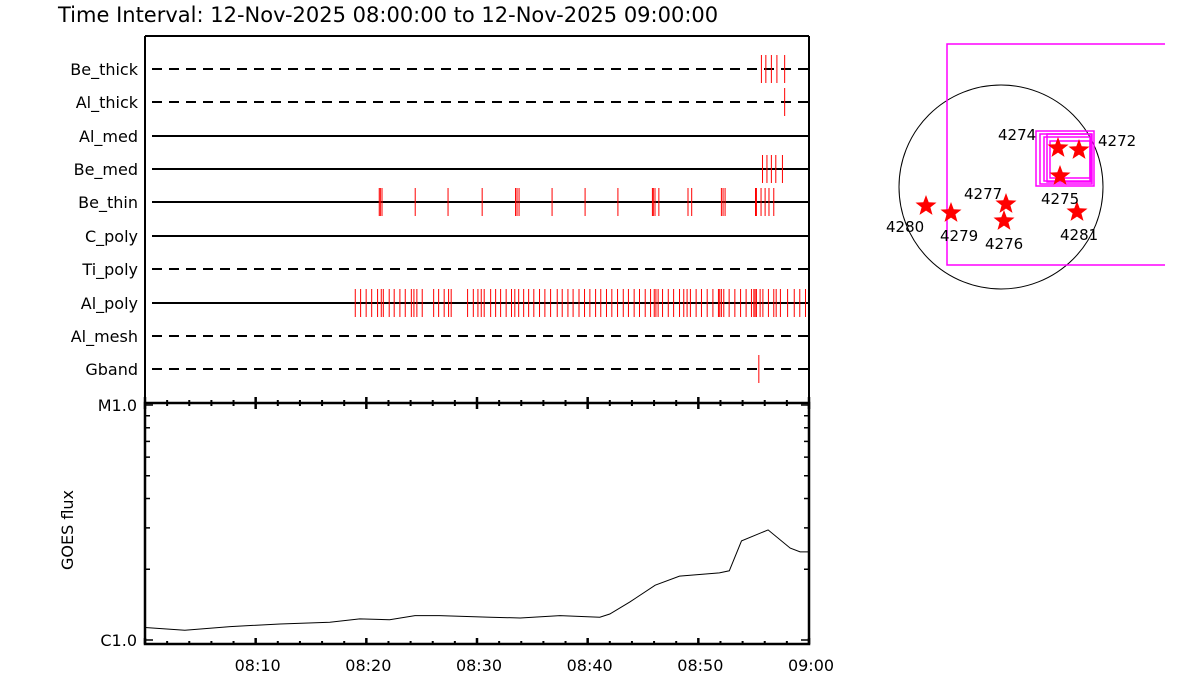  I want to click on x-tick-label: 08:50, so click(700, 665).